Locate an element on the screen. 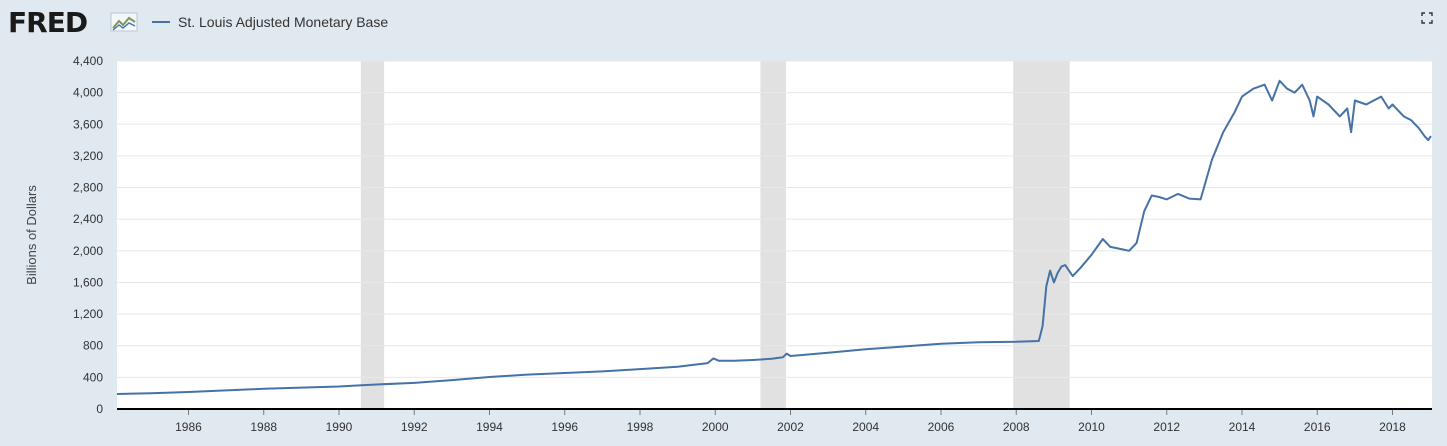  x-tick-label: 1990 is located at coordinates (339, 427).